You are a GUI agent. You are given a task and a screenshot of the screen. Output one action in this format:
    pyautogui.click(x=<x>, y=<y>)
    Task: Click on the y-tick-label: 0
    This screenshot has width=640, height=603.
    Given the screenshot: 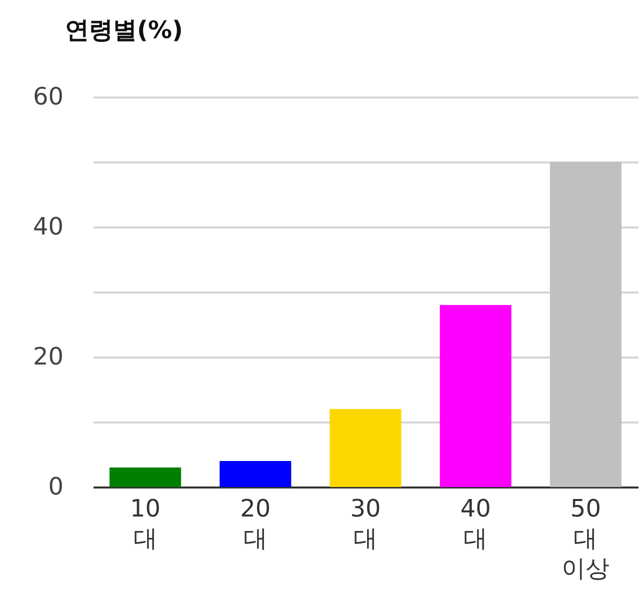 What is the action you would take?
    pyautogui.click(x=56, y=486)
    